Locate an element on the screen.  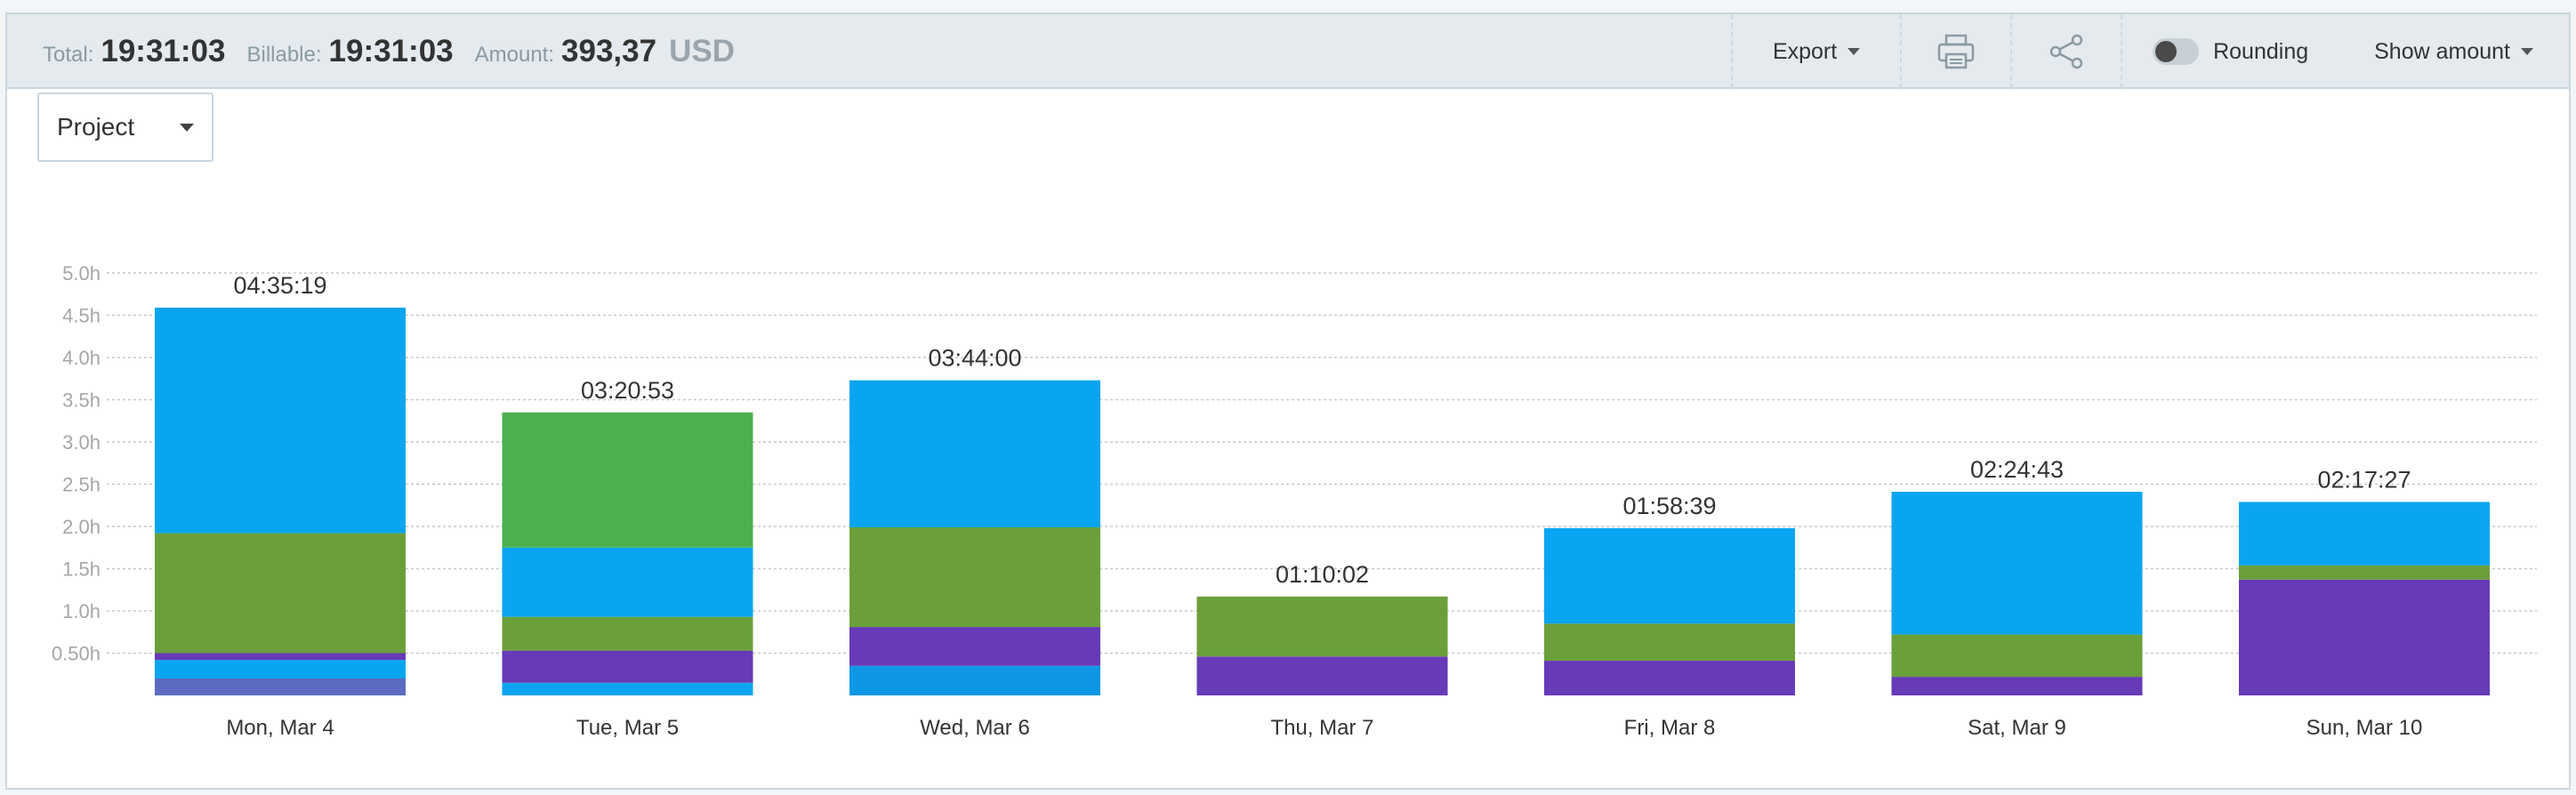
show-amount-dropdown: Show amount is located at coordinates (2454, 51).